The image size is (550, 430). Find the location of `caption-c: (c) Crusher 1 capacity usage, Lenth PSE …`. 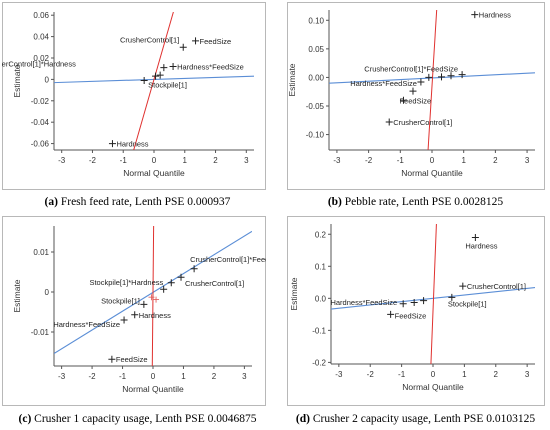

caption-c: (c) Crusher 1 capacity usage, Lenth PSE … is located at coordinates (137, 419).